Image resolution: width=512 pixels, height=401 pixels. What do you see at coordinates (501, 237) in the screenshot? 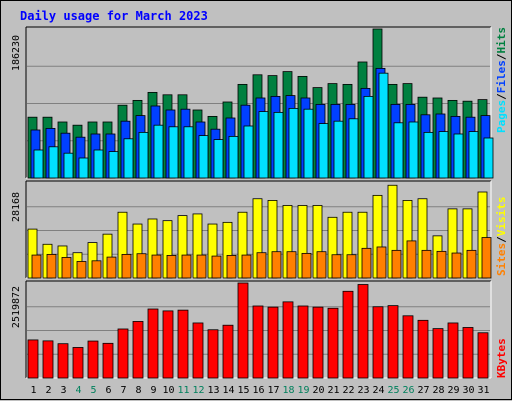
I see `legend-sites_visits: Sites/Visits` at bounding box center [501, 237].